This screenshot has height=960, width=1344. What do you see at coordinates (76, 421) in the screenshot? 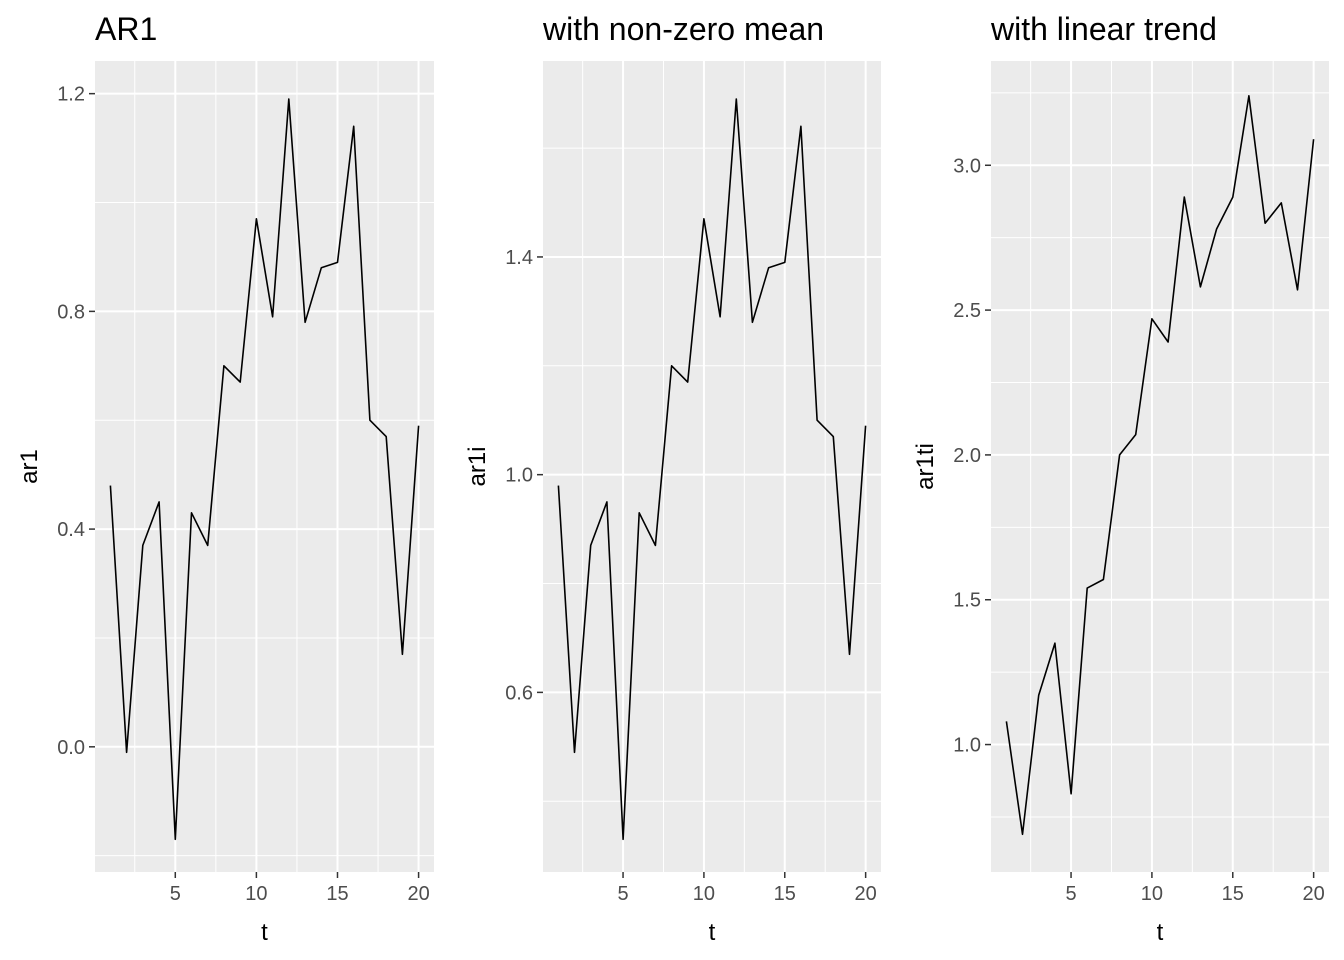
I see `y-axis-ticks: 0.0 0.4 0.8 1.2` at bounding box center [76, 421].